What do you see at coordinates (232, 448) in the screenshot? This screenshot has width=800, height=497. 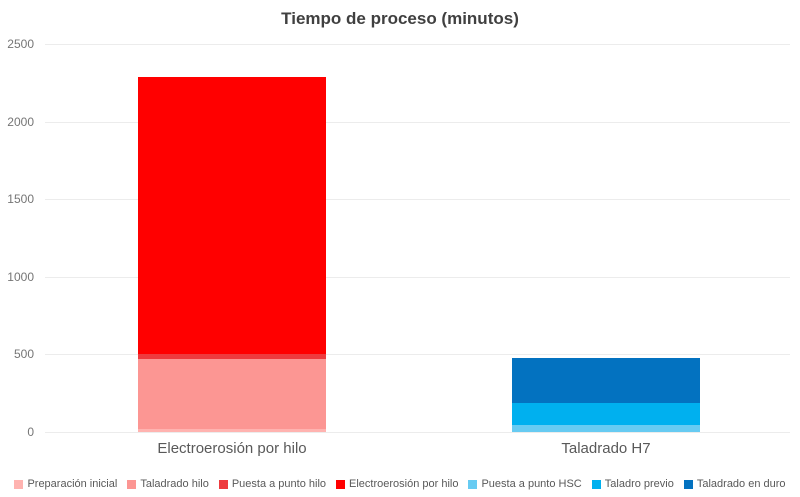 I see `x-category-label: Electroerosión por hilo` at bounding box center [232, 448].